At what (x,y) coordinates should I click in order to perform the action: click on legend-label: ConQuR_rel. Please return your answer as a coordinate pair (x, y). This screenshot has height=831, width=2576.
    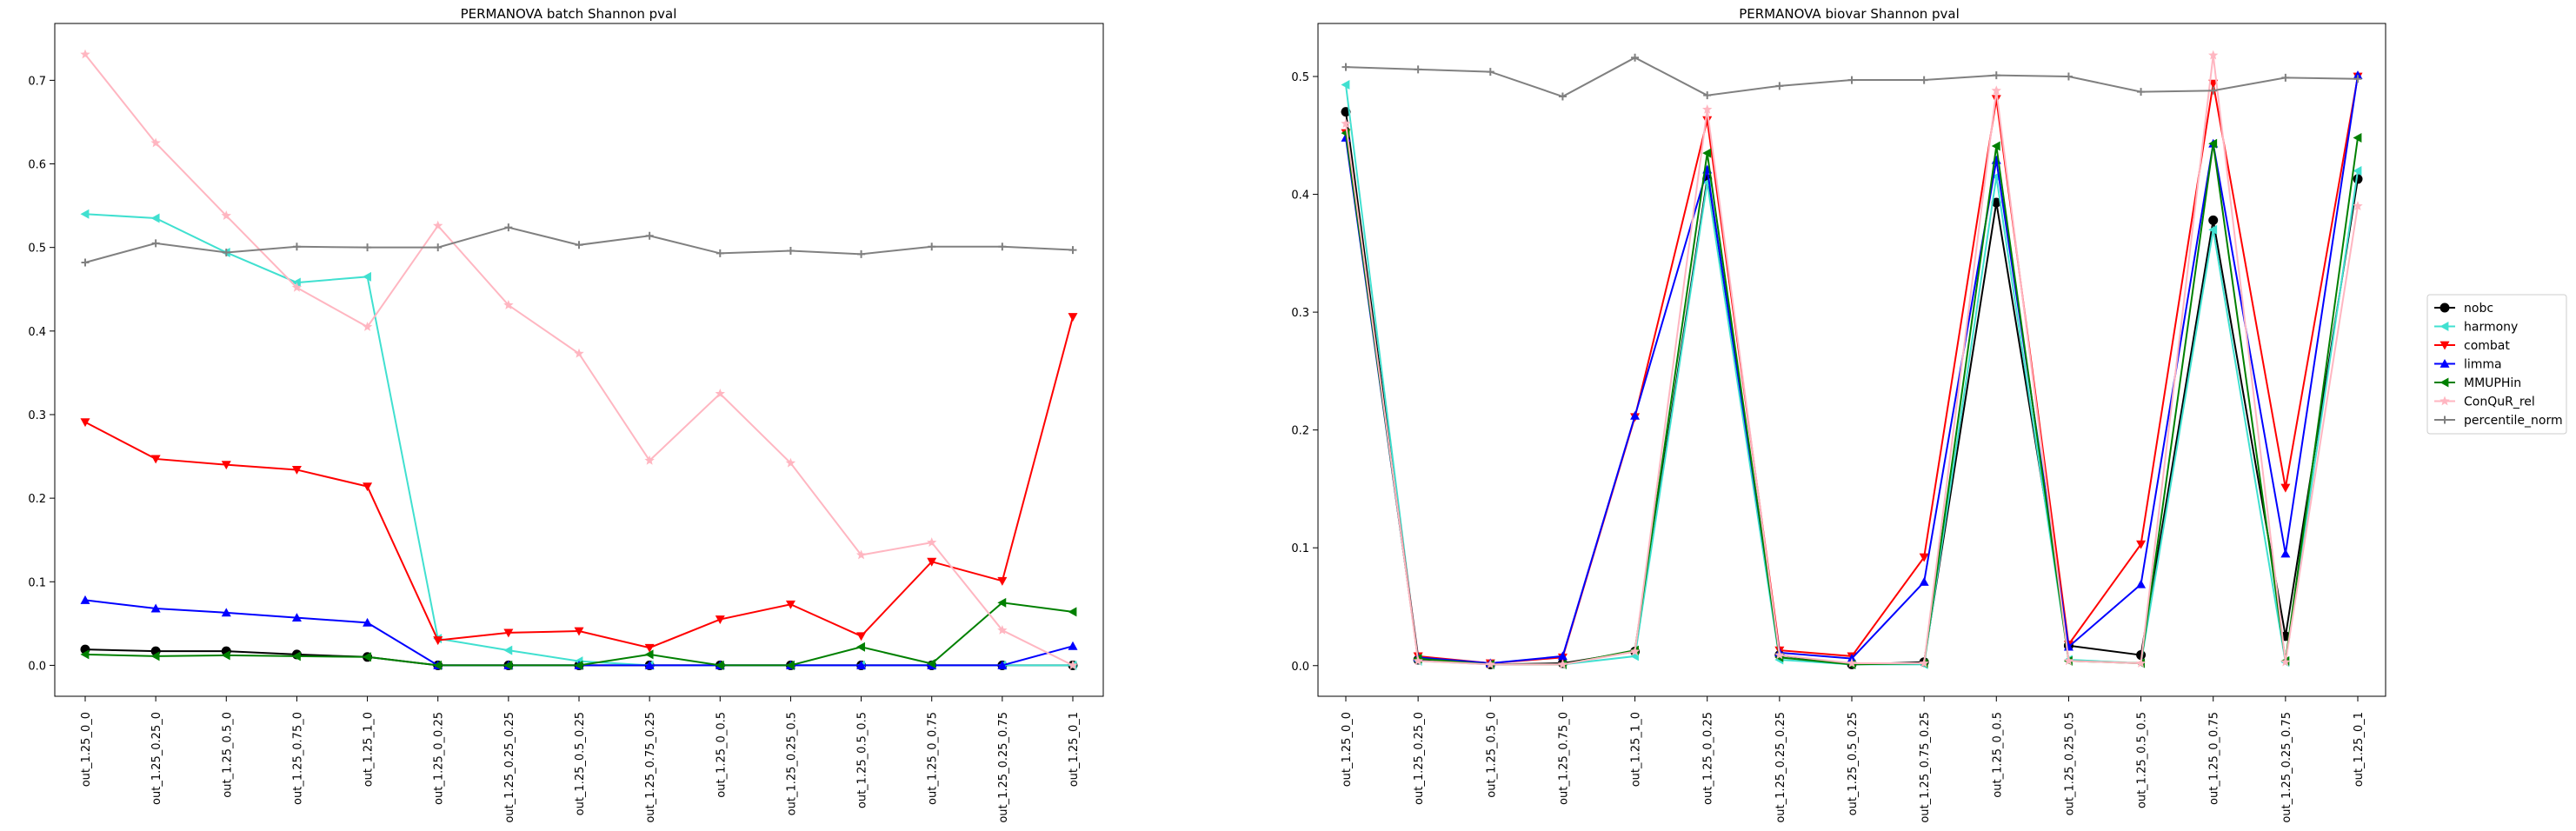
    Looking at the image, I should click on (2499, 402).